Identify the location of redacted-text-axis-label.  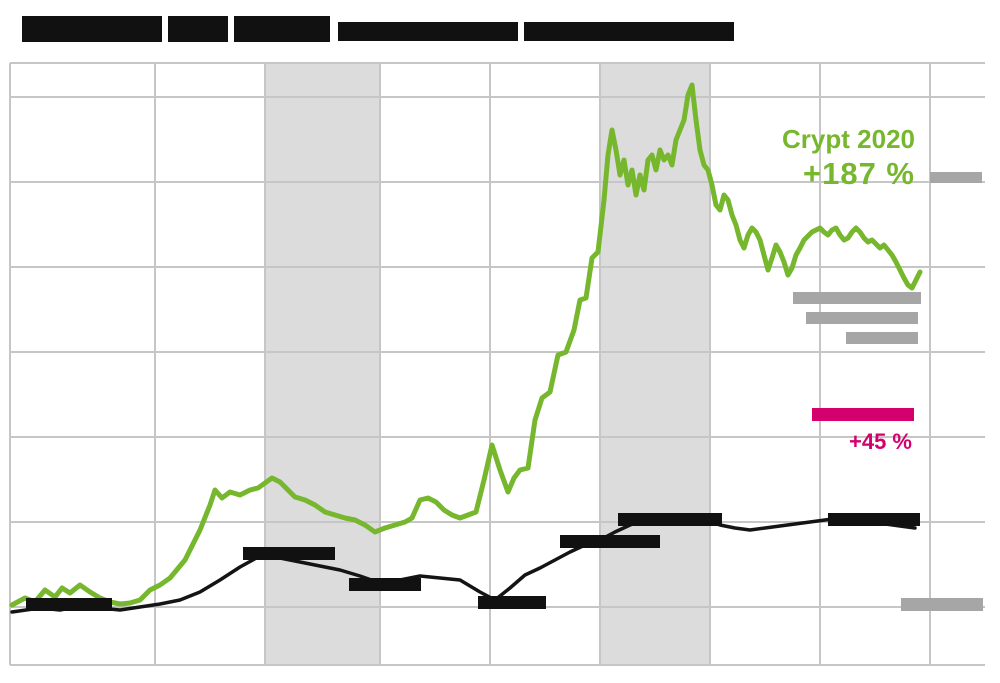
(69, 604).